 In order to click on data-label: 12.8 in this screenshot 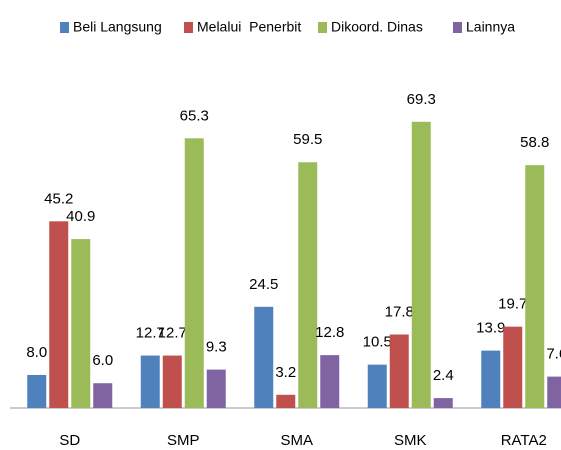, I will do `click(329, 332)`.